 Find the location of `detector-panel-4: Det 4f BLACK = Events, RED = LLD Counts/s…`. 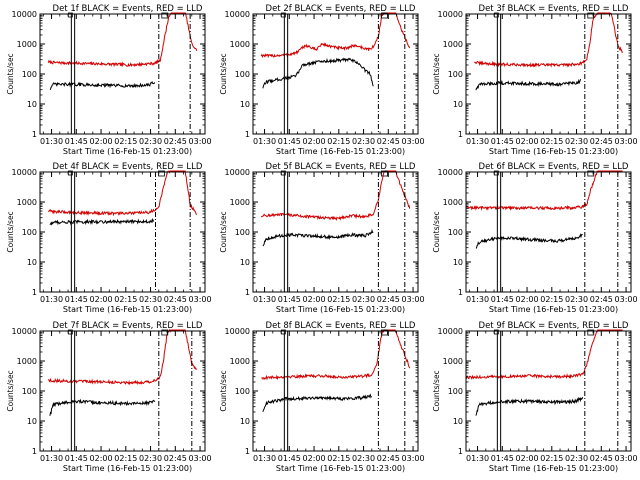

detector-panel-4: Det 4f BLACK = Events, RED = LLD Counts/s… is located at coordinates (109, 238).